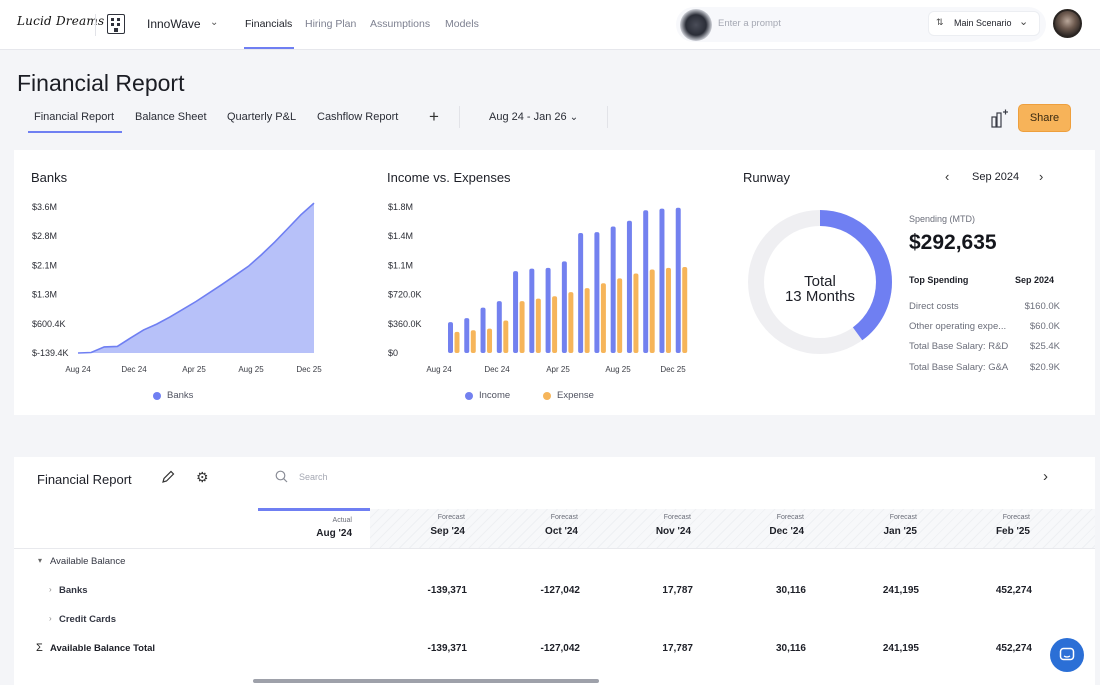 The height and width of the screenshot is (685, 1100). What do you see at coordinates (262, 117) in the screenshot?
I see `tab-quarterly-pl: Quarterly P&L` at bounding box center [262, 117].